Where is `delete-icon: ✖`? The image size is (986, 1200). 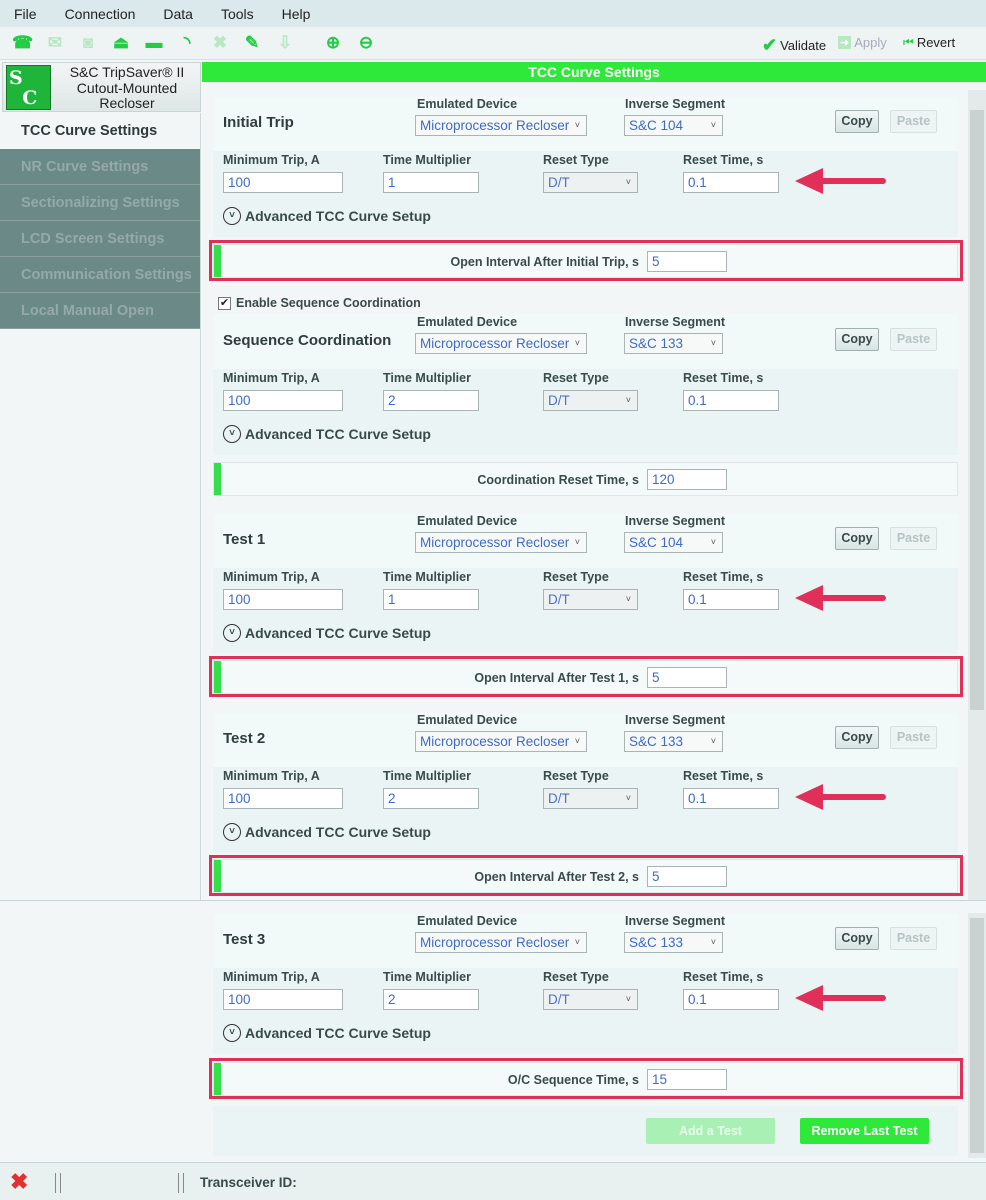 delete-icon: ✖ is located at coordinates (220, 42).